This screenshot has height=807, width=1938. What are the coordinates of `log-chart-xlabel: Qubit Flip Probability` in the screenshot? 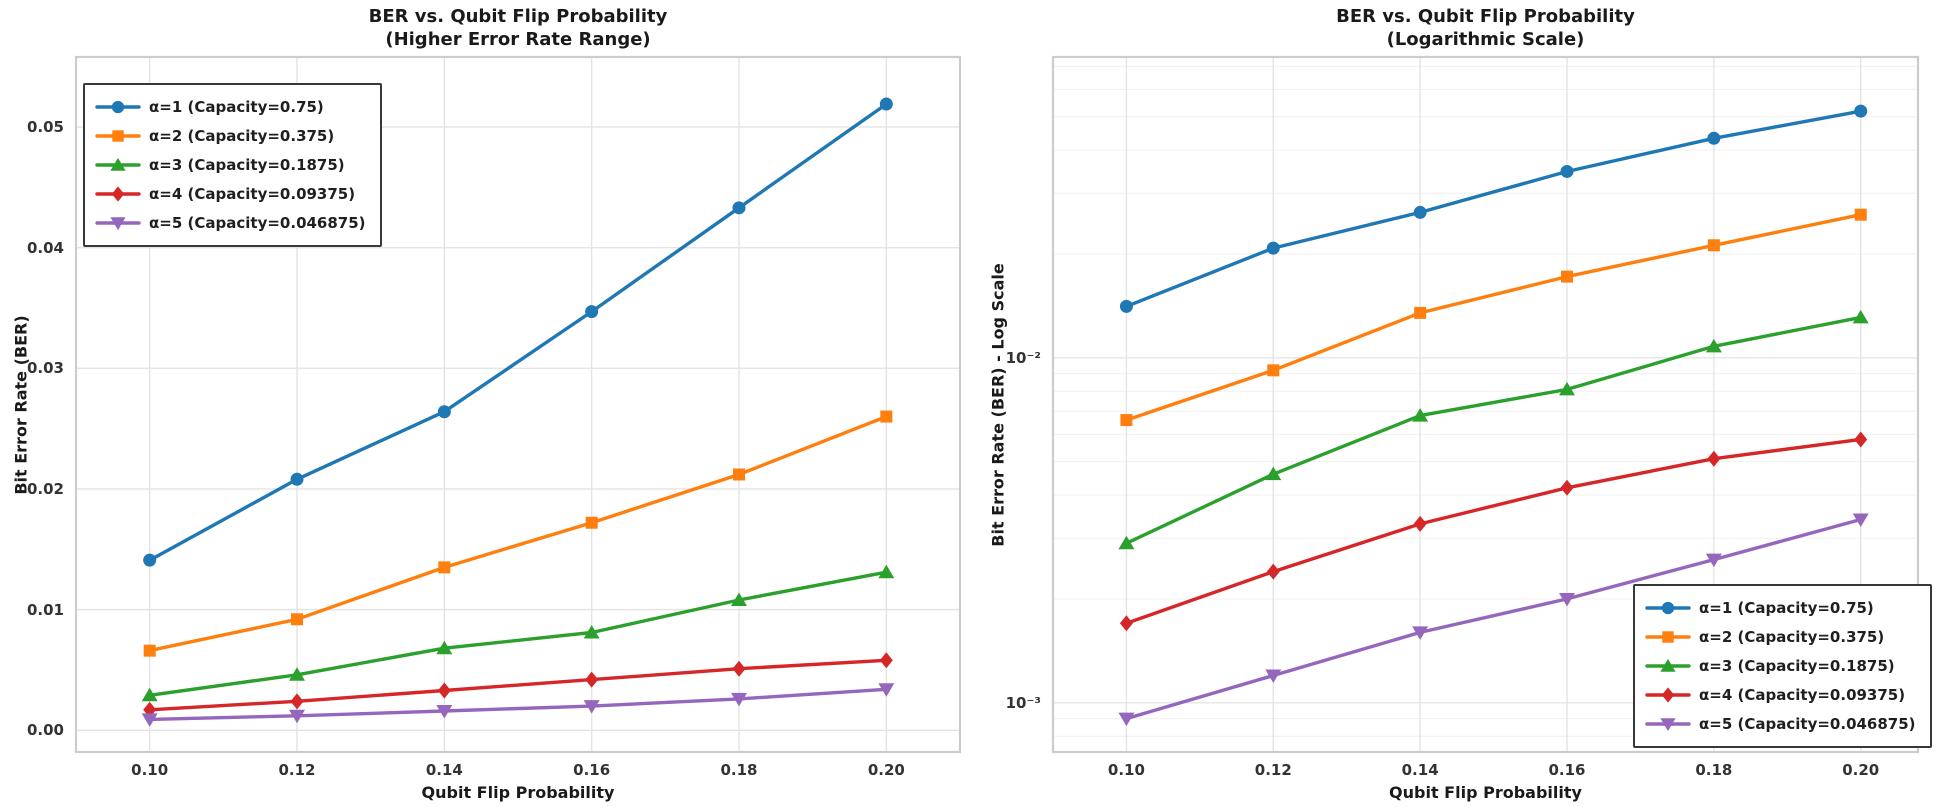 It's located at (1485, 792).